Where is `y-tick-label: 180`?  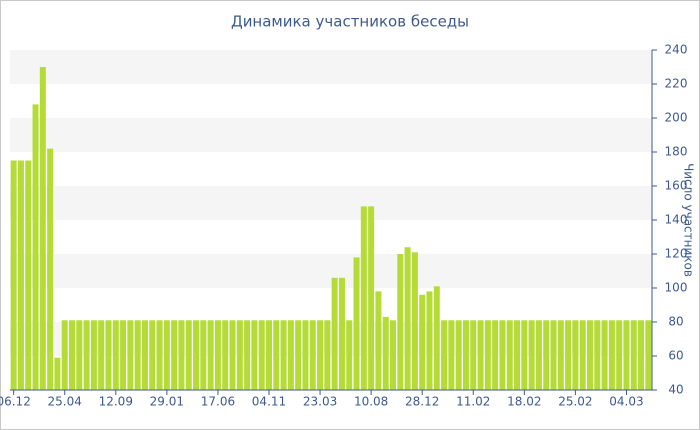 y-tick-label: 180 is located at coordinates (676, 152).